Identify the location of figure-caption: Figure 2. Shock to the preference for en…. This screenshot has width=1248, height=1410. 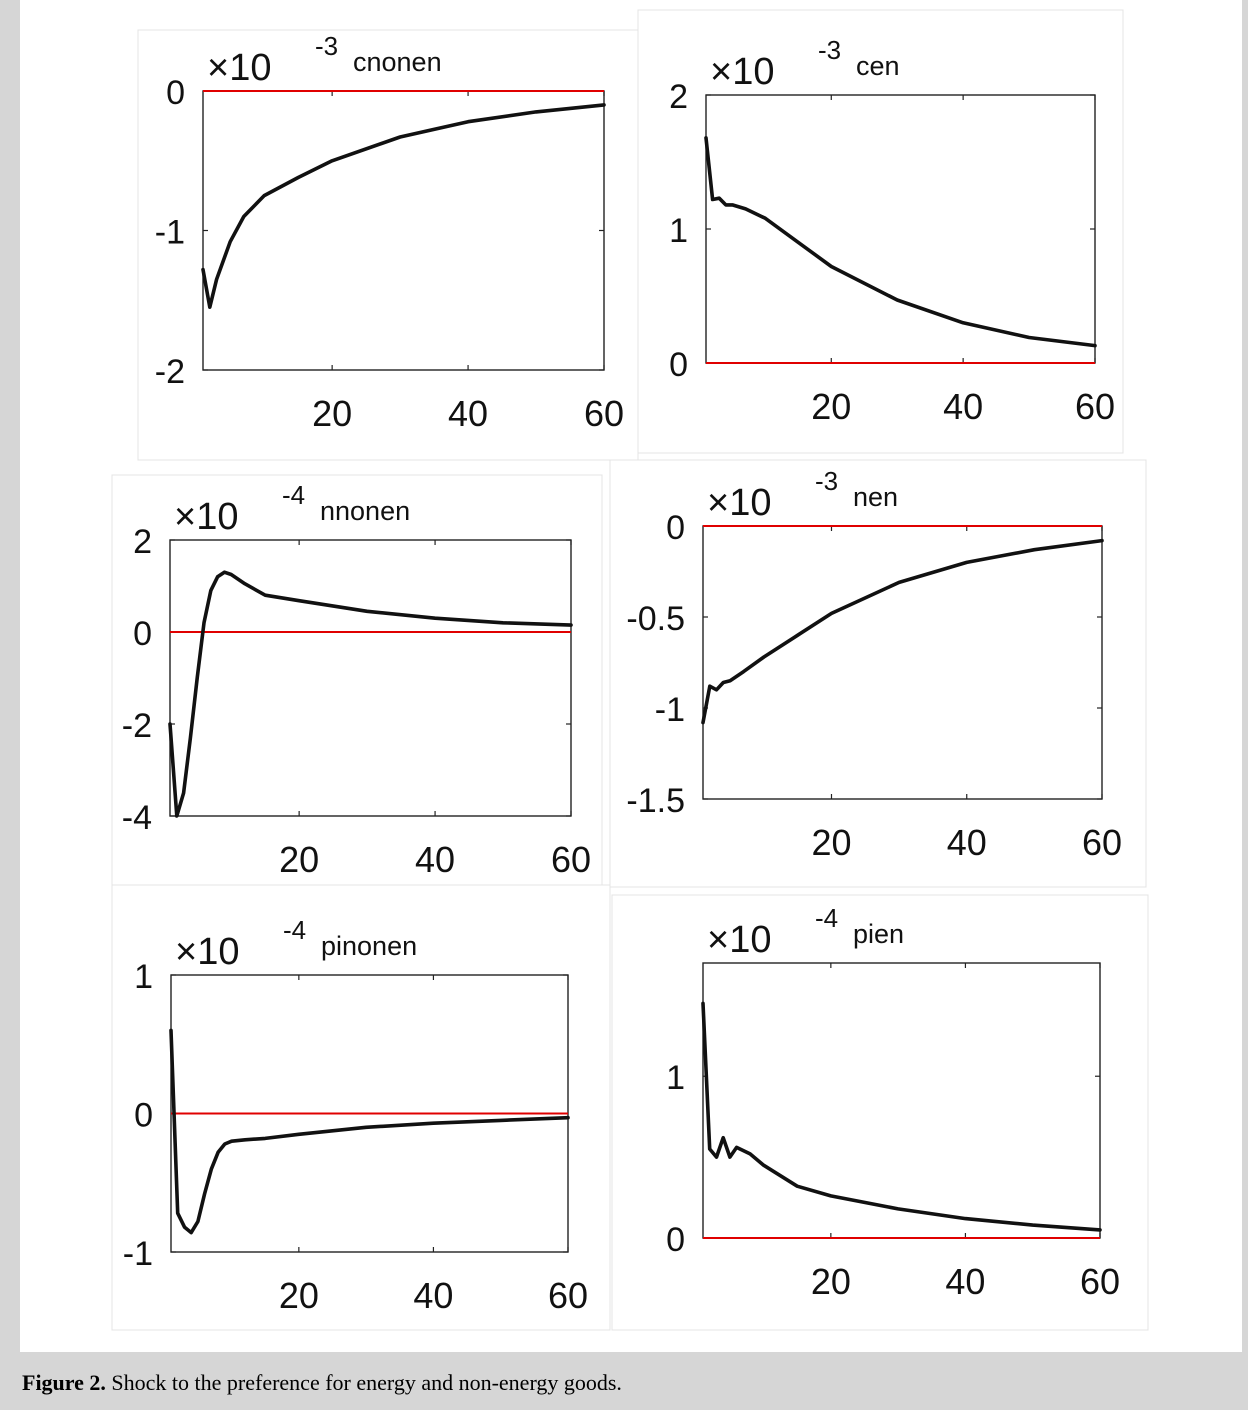
(322, 1383).